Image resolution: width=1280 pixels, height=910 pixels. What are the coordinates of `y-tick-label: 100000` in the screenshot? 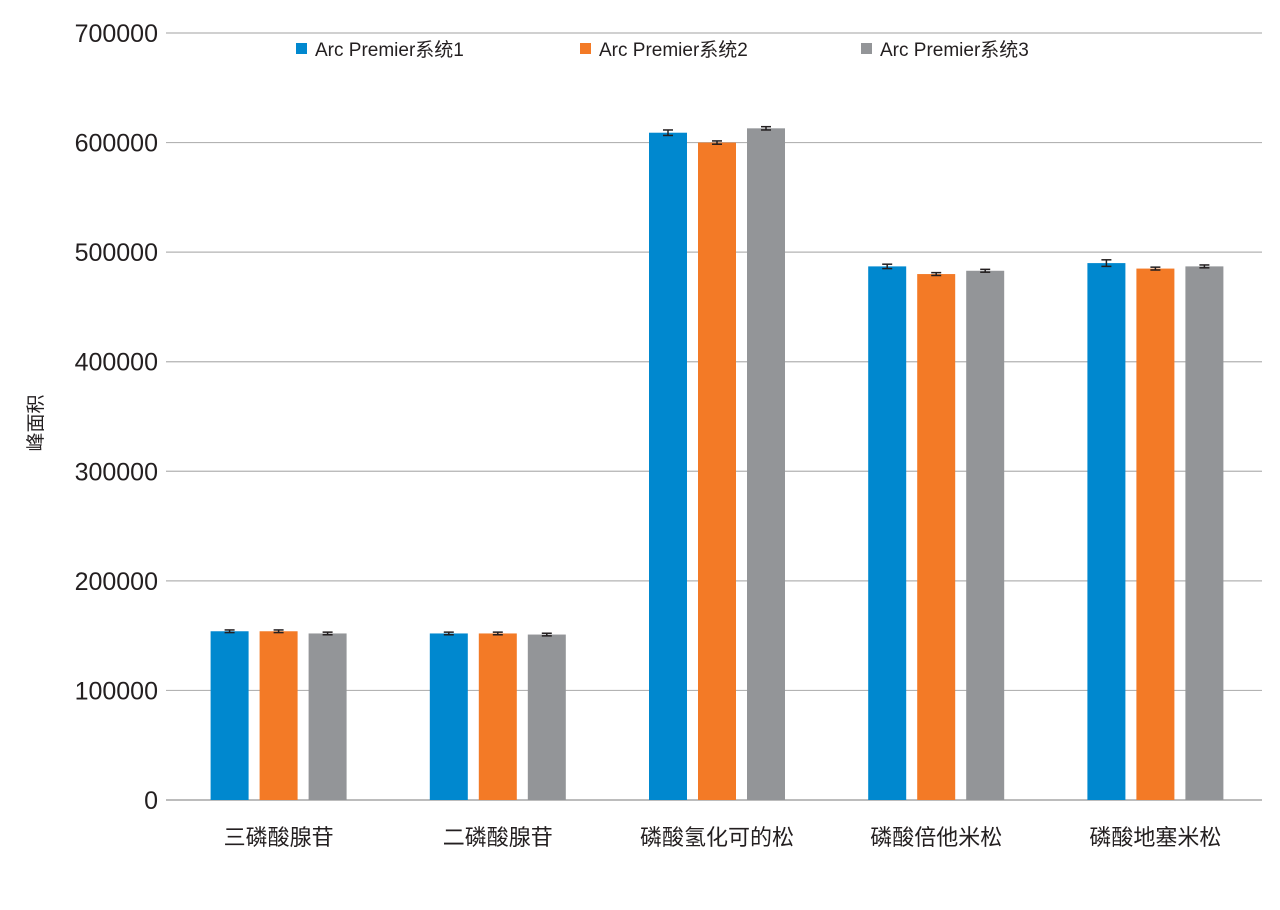 It's located at (116, 691).